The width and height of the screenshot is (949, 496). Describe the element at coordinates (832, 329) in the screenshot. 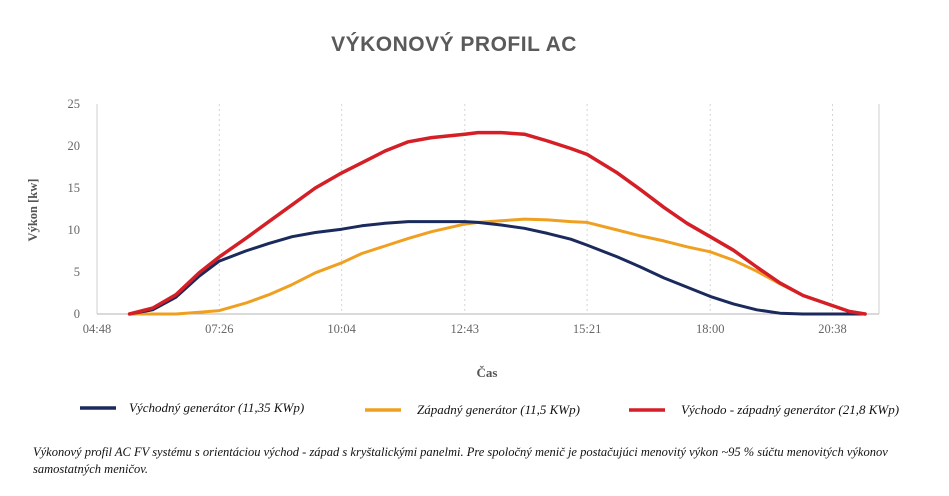

I see `x-tick-label: 20:38` at that location.